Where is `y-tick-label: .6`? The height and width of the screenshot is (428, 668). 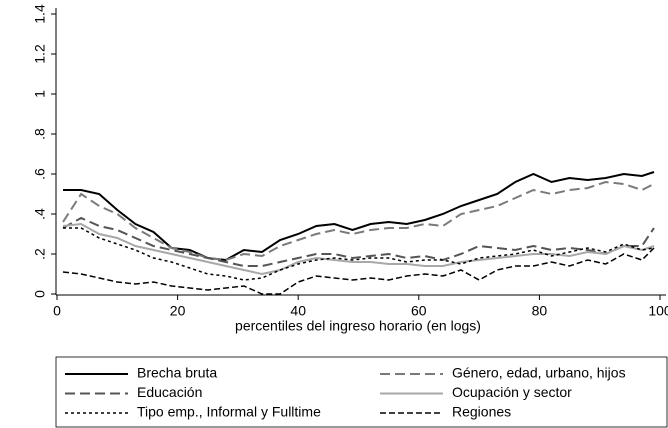 y-tick-label: .6 is located at coordinates (40, 174).